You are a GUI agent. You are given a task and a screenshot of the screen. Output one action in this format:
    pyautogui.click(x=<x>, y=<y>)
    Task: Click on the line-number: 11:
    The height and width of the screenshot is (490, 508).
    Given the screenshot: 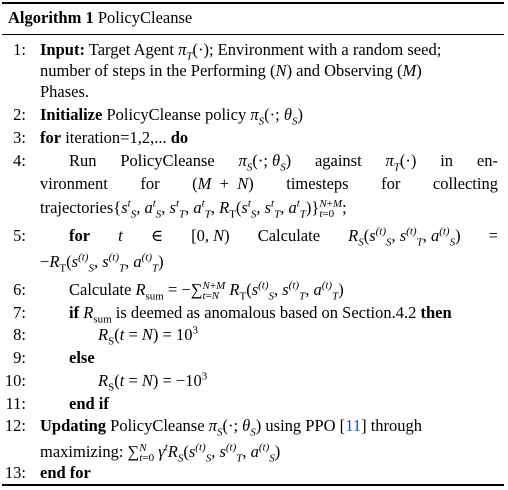 What is the action you would take?
    pyautogui.click(x=15, y=403)
    